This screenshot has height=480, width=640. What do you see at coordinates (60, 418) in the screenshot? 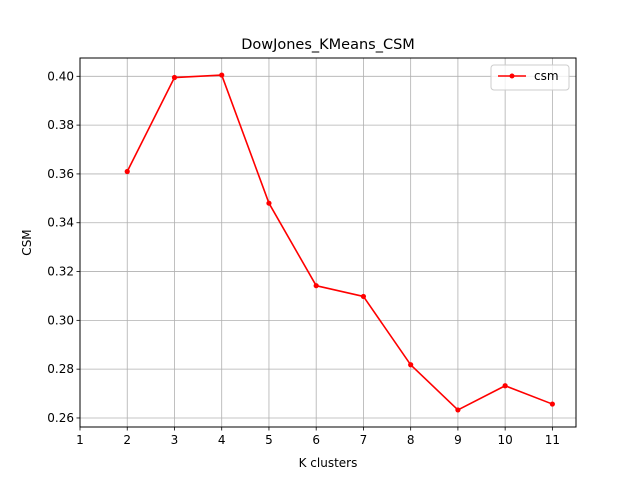
I see `y-tick-label: 0.26` at bounding box center [60, 418].